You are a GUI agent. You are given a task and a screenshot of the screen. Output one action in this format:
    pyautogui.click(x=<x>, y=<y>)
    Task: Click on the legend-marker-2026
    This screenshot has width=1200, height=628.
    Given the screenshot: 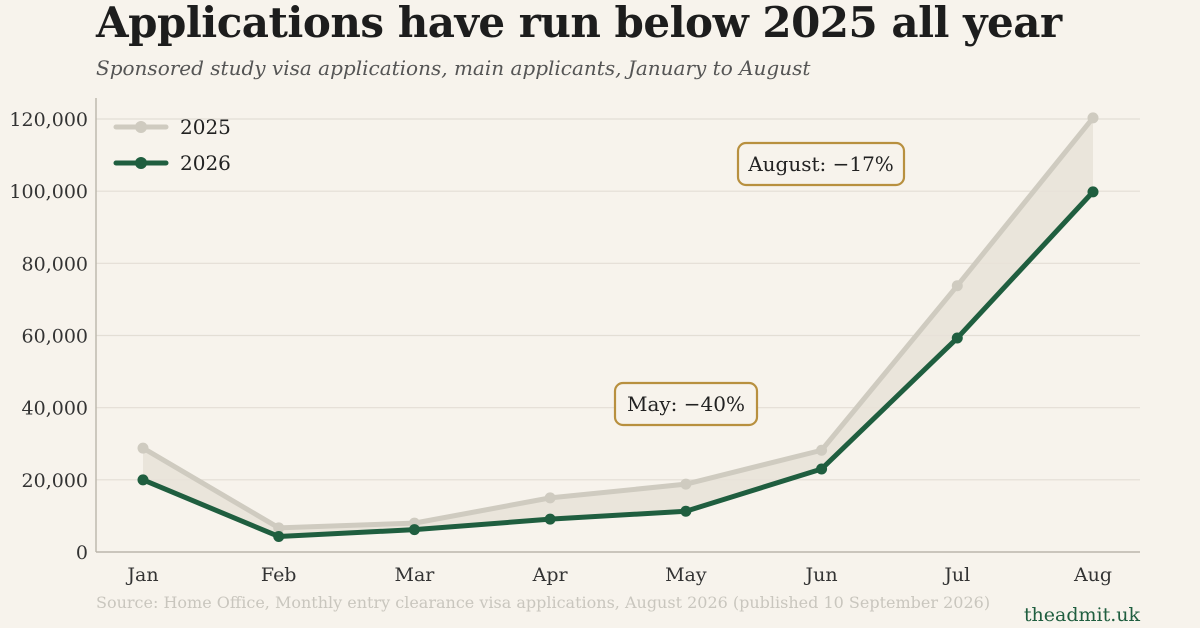 What is the action you would take?
    pyautogui.click(x=141, y=163)
    